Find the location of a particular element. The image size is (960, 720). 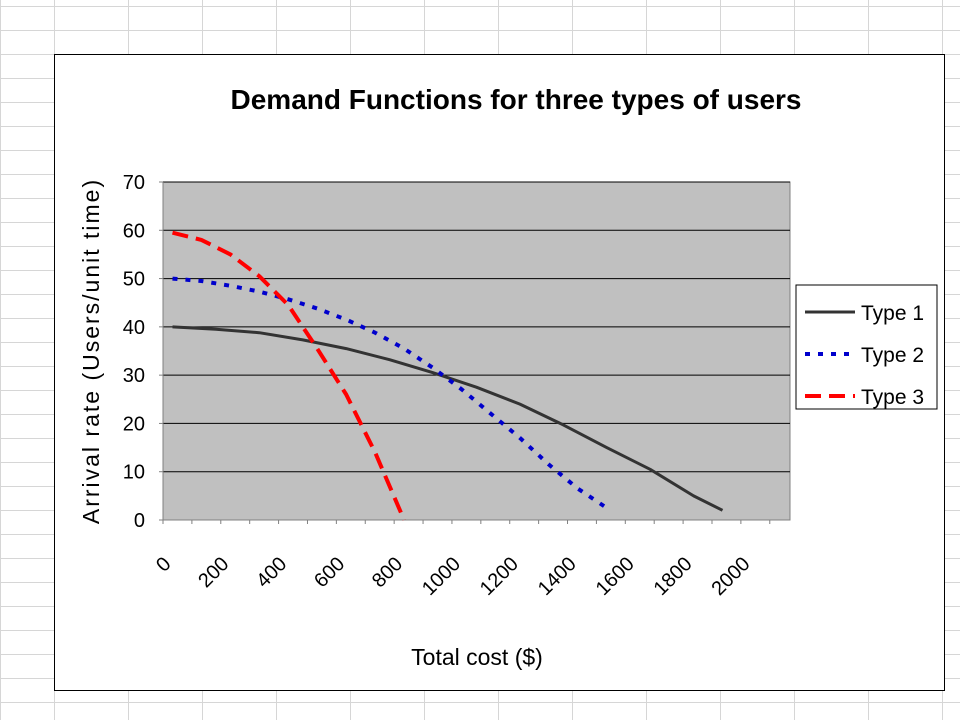

x-tick-label: 1800 is located at coordinates (673, 576).